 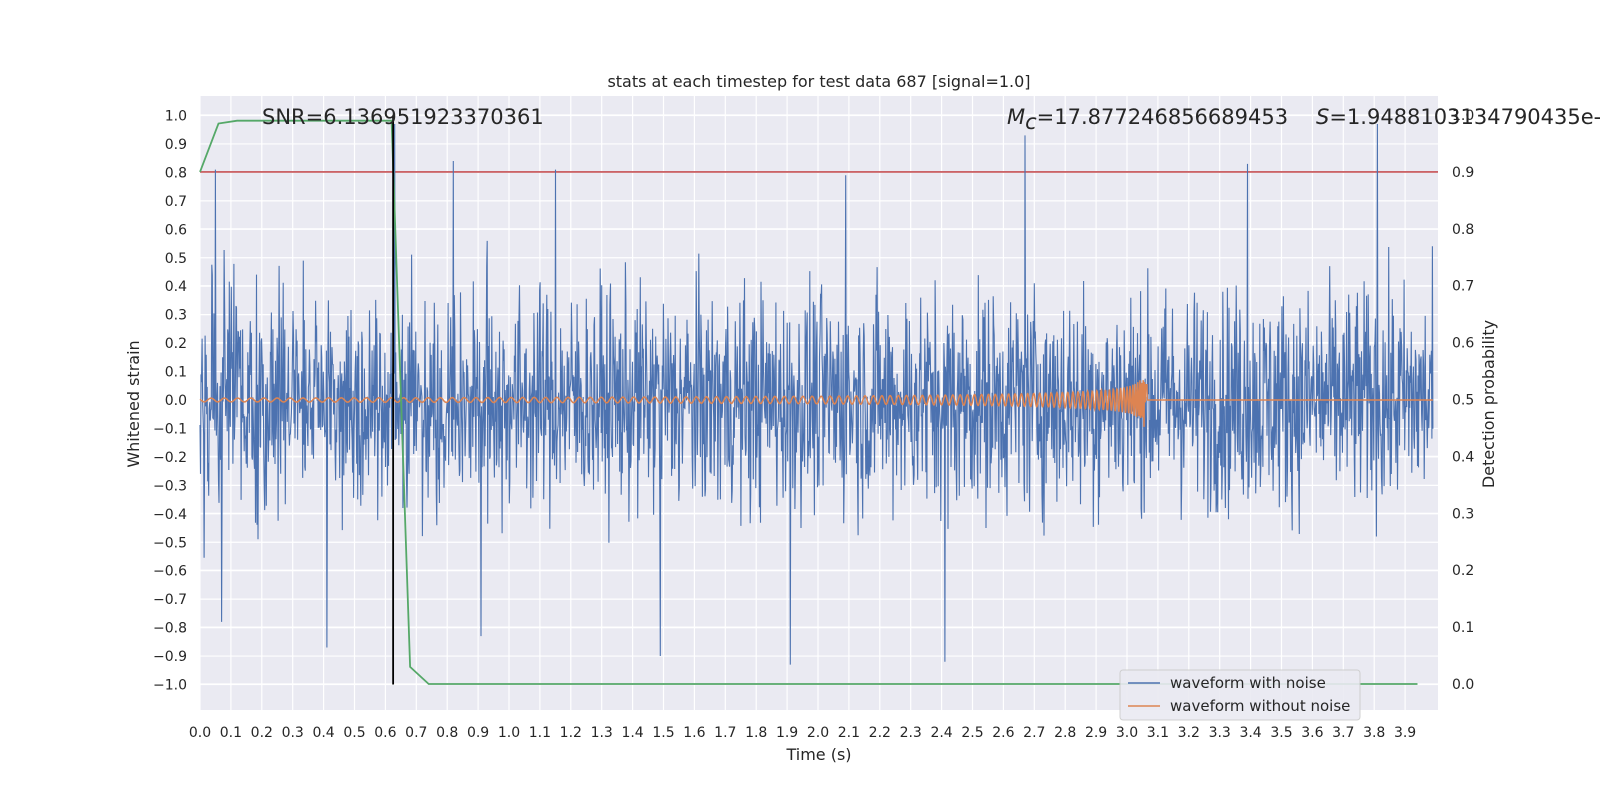 What do you see at coordinates (478, 733) in the screenshot?
I see `x-tick-label: 0.9` at bounding box center [478, 733].